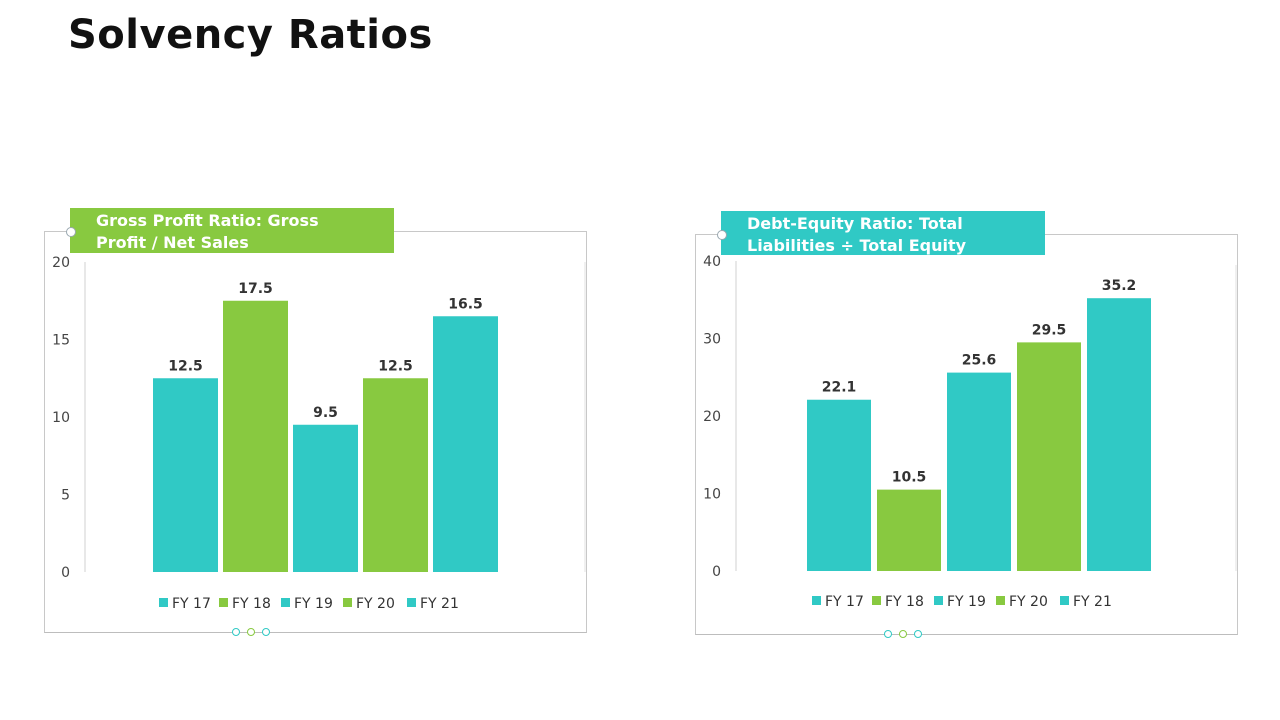  I want to click on chart-title-line: Profit / Net Sales, so click(172, 242).